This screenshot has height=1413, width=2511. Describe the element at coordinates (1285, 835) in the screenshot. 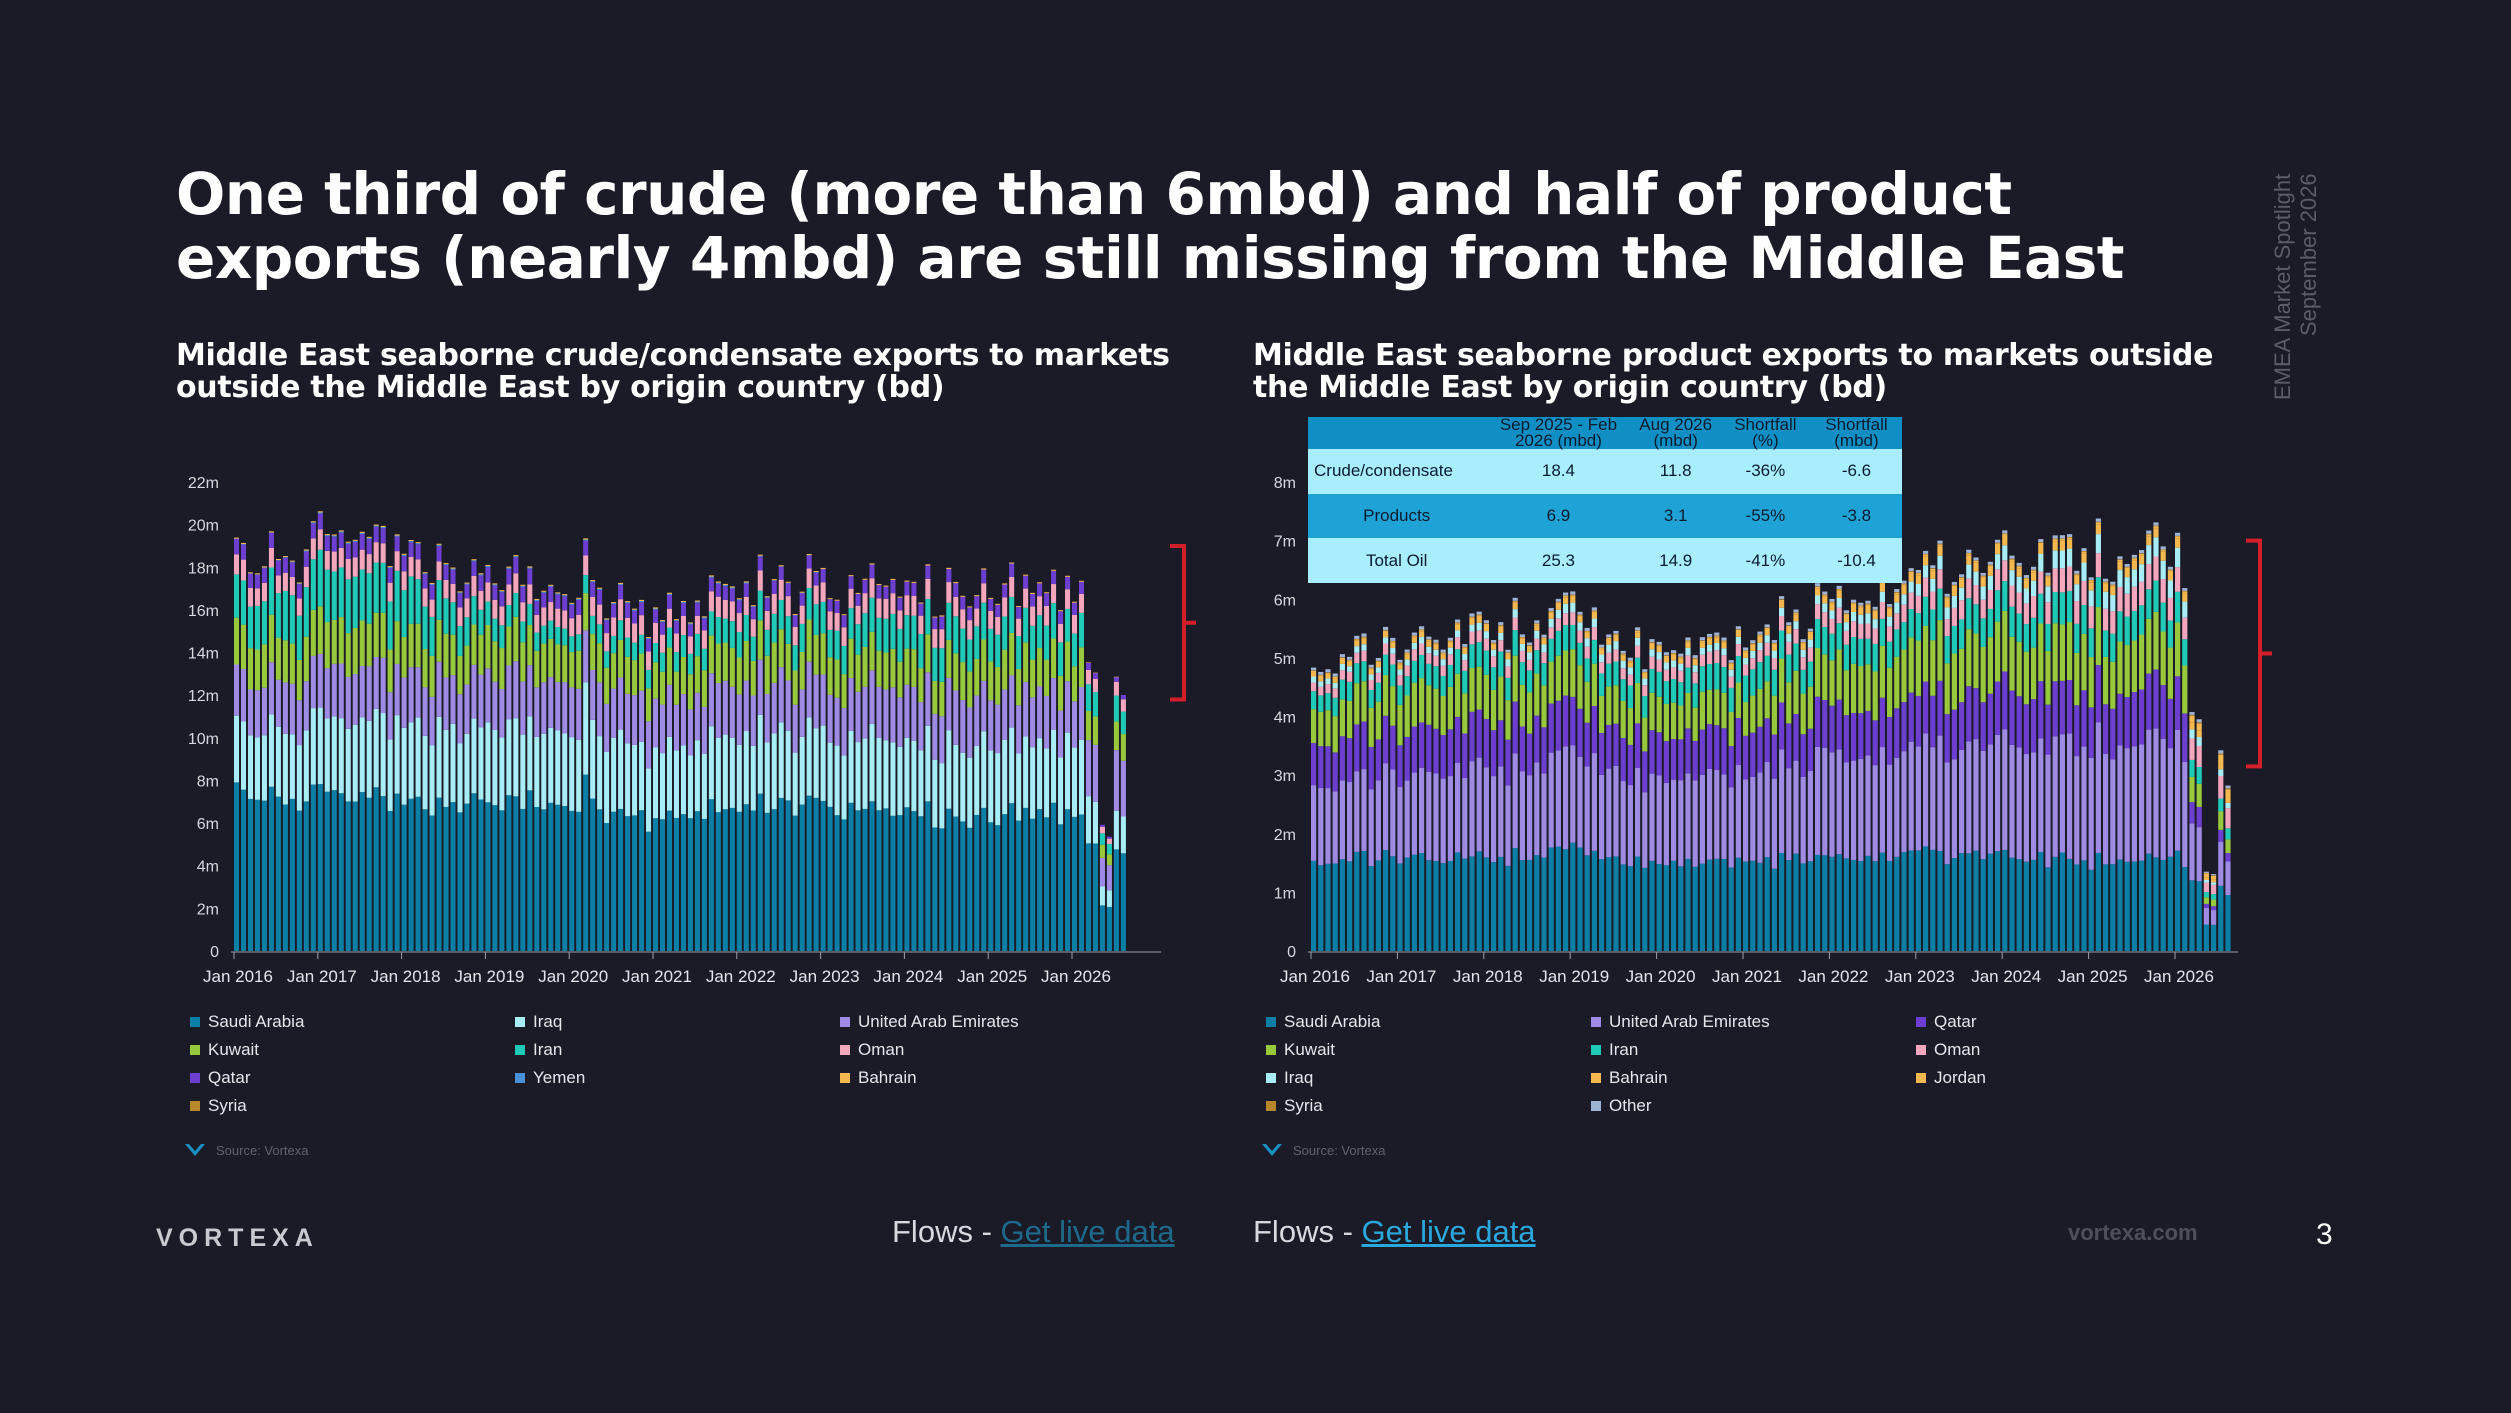

I see `y-tick-label: 2m` at that location.